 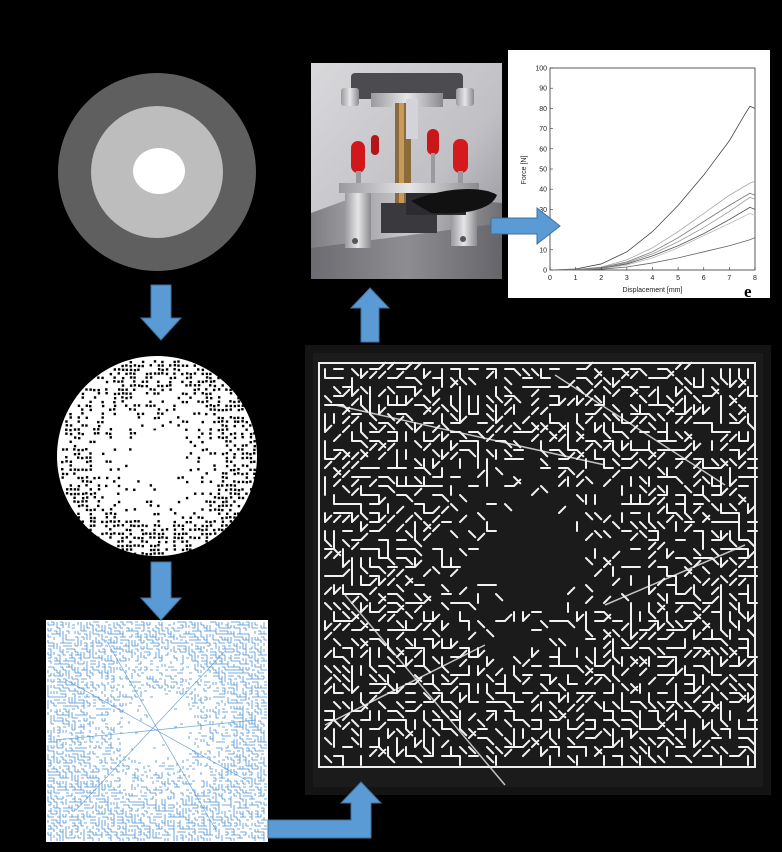 What do you see at coordinates (543, 129) in the screenshot?
I see `y-tick-label: 70` at bounding box center [543, 129].